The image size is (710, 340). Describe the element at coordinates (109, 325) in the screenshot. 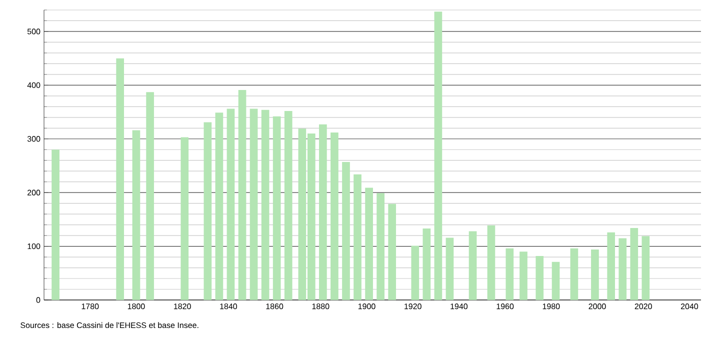

I see `source-note: Sources : base Cassini de l'EHESS et base Insee.` at that location.